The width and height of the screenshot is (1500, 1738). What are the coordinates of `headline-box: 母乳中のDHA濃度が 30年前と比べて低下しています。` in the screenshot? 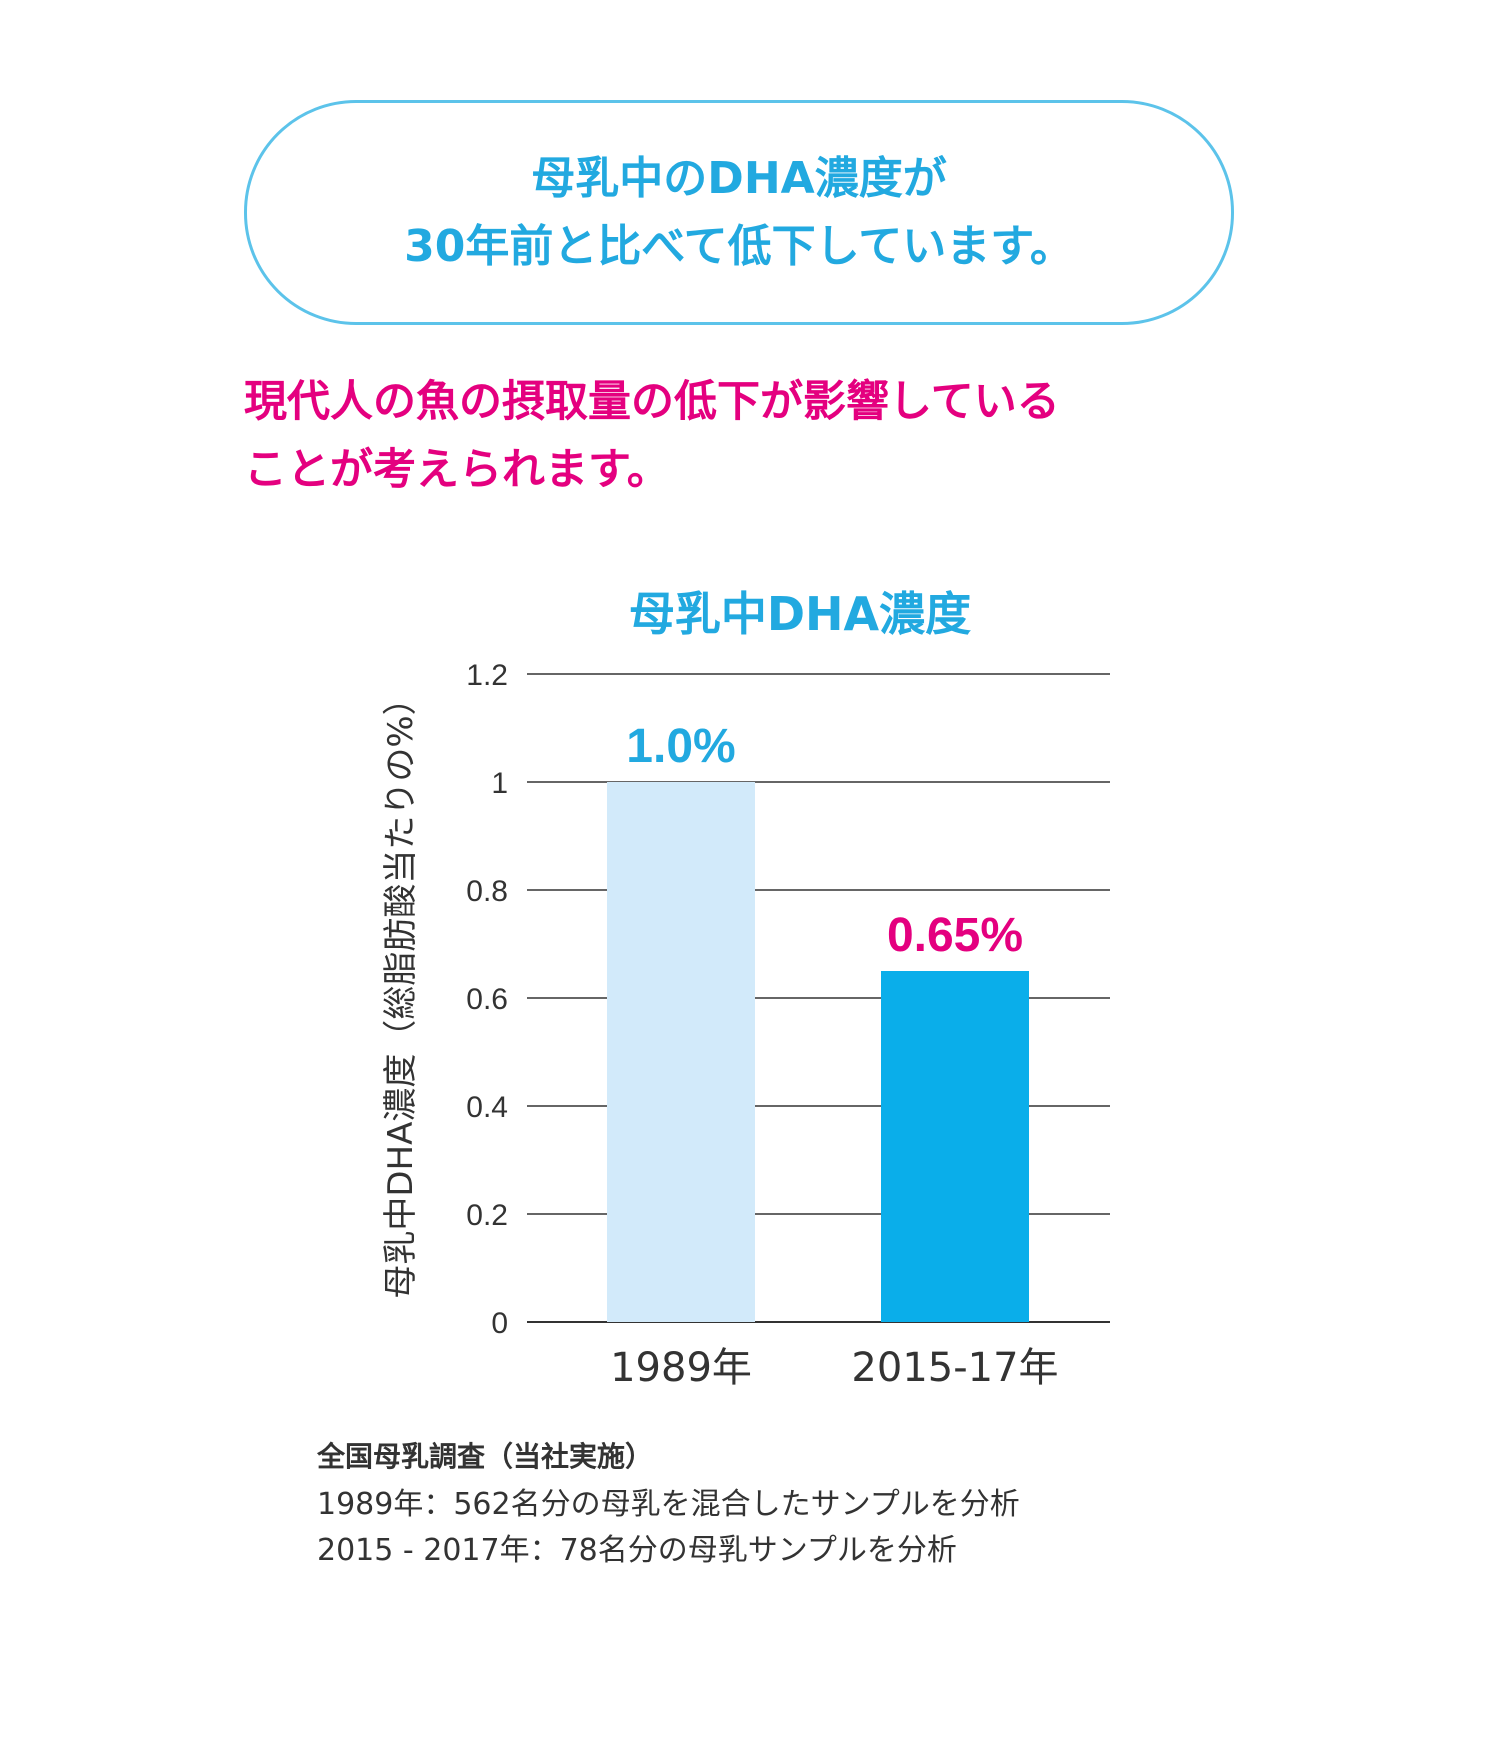 It's located at (739, 212).